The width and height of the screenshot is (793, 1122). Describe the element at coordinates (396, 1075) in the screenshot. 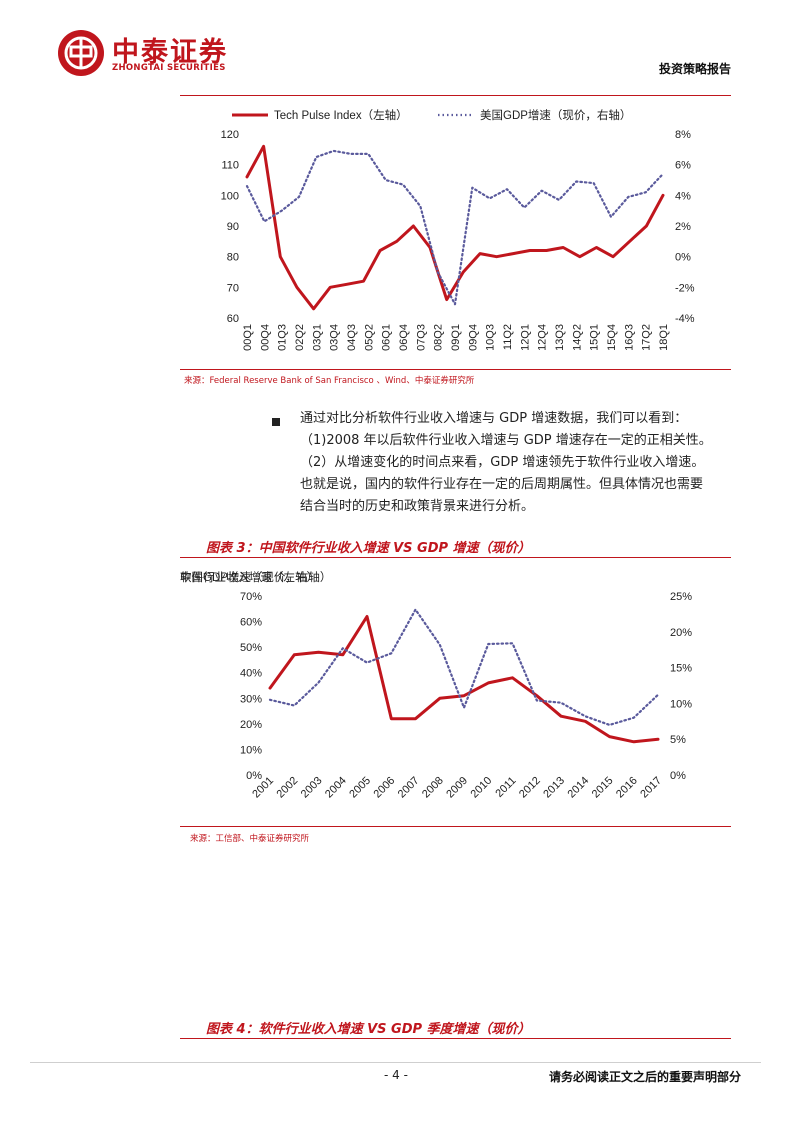

I see `page-number: - 4 -` at that location.